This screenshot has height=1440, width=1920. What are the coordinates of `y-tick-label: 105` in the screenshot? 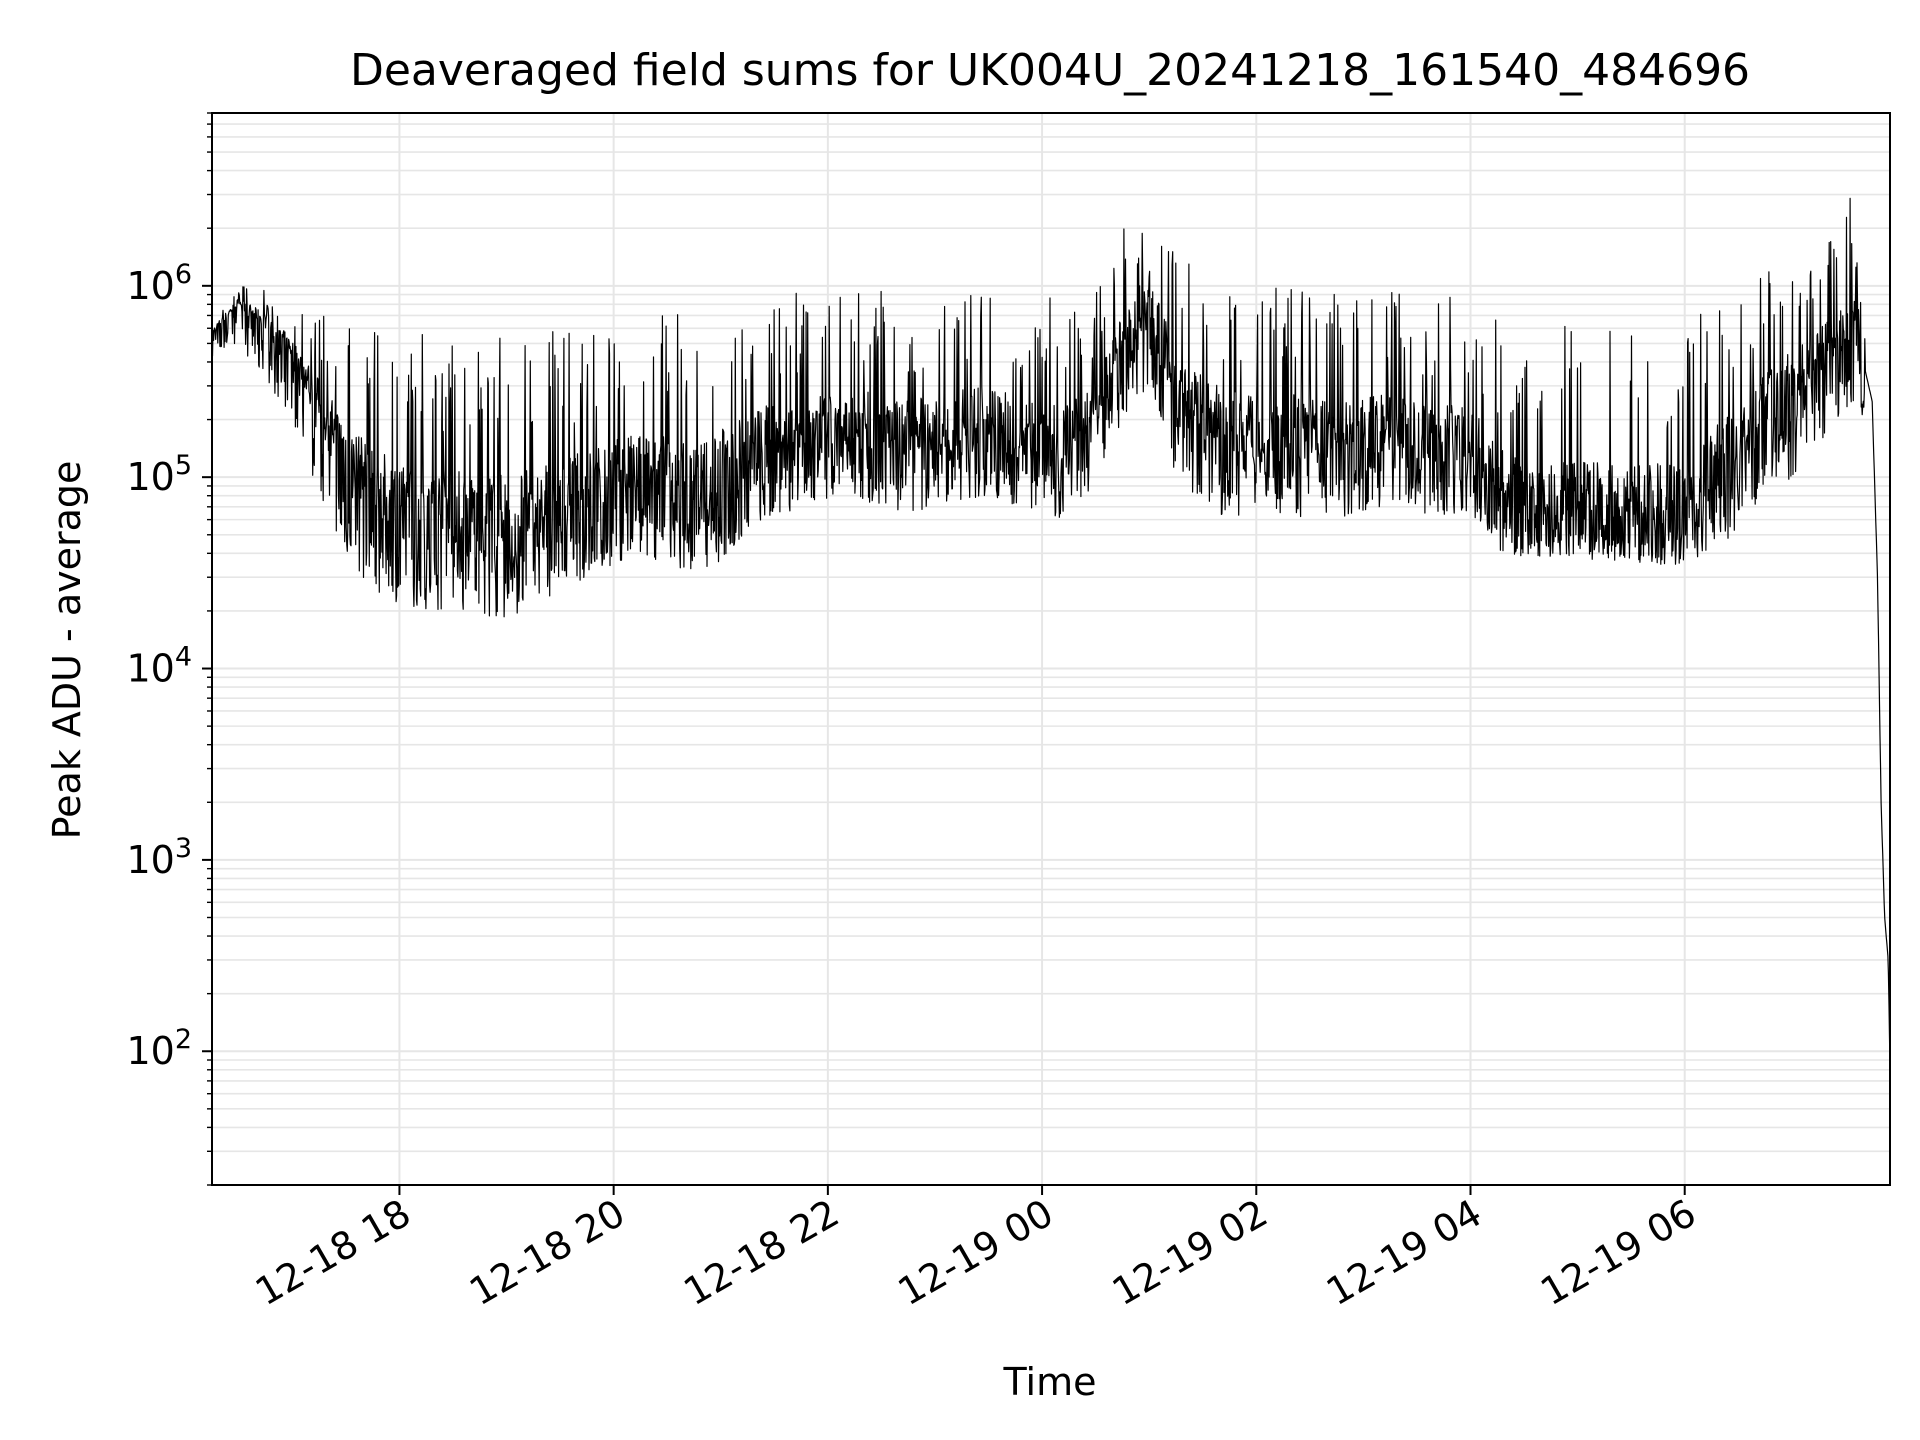 It's located at (159, 474).